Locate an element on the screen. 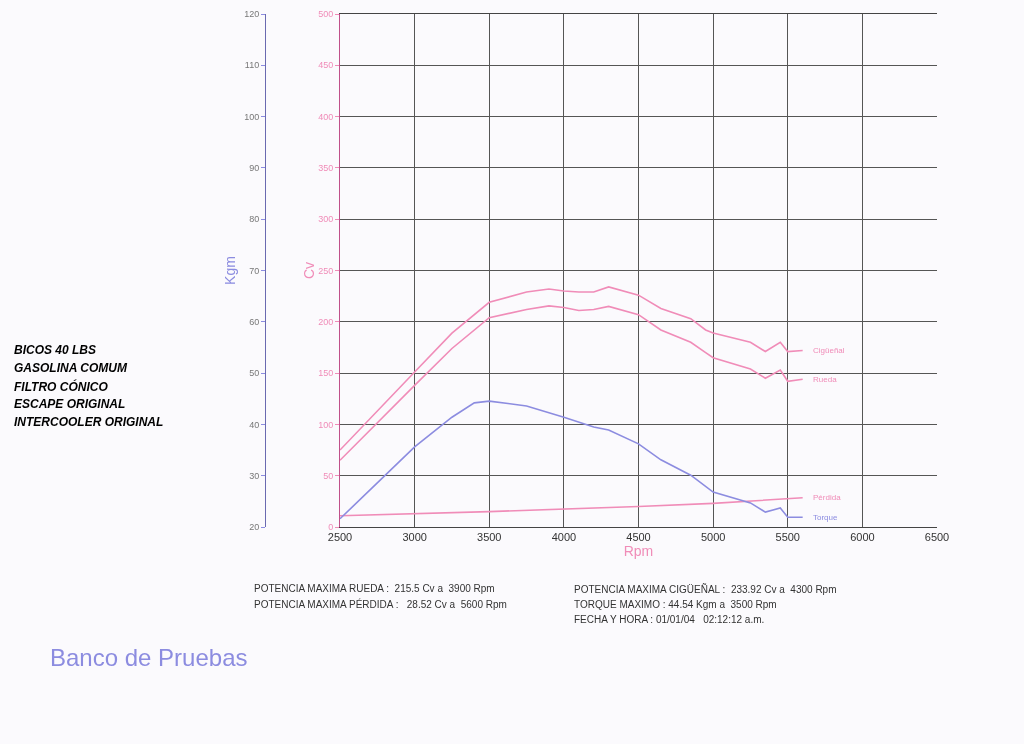 This screenshot has height=744, width=1024. text: GASOLINA COMUM is located at coordinates (71, 368).